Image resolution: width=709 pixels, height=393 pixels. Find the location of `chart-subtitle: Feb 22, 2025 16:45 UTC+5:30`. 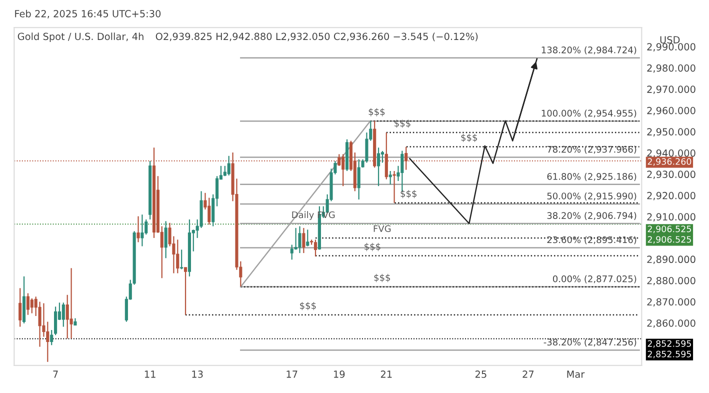

chart-subtitle: Feb 22, 2025 16:45 UTC+5:30 is located at coordinates (88, 14).